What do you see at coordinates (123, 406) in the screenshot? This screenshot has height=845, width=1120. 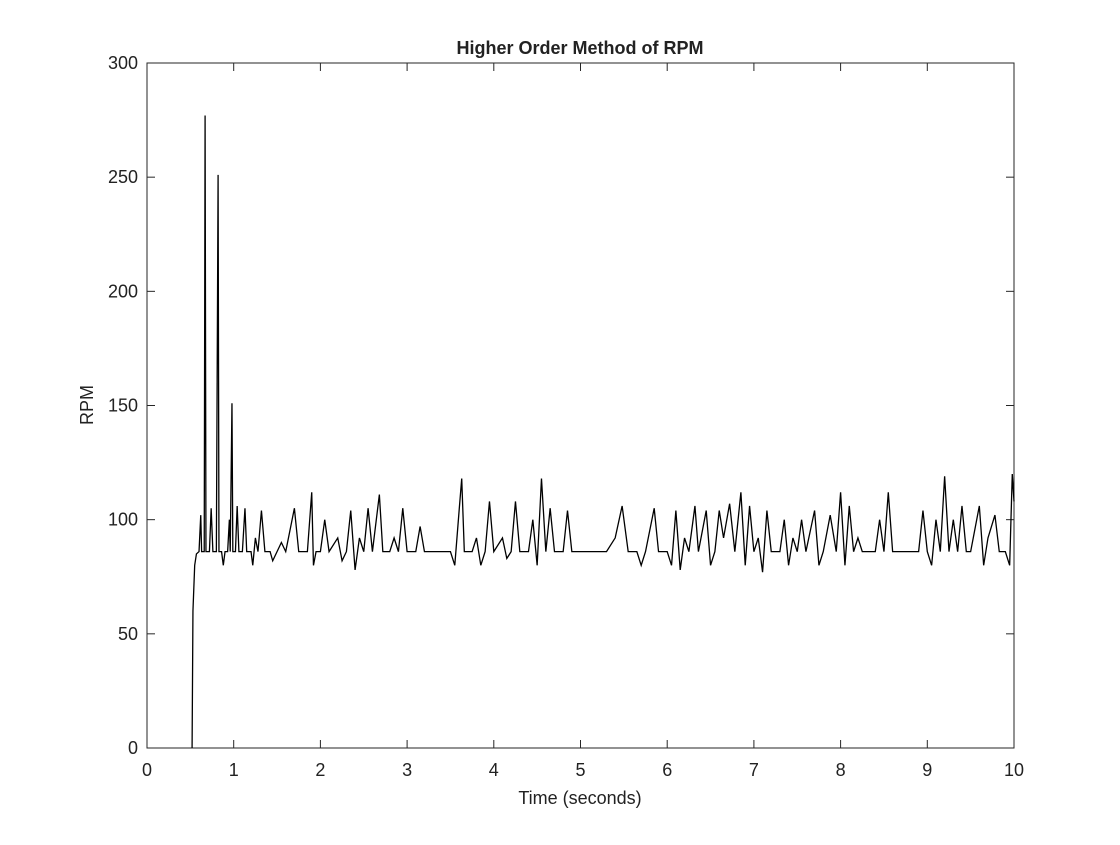 I see `y-tick-label: 150` at bounding box center [123, 406].